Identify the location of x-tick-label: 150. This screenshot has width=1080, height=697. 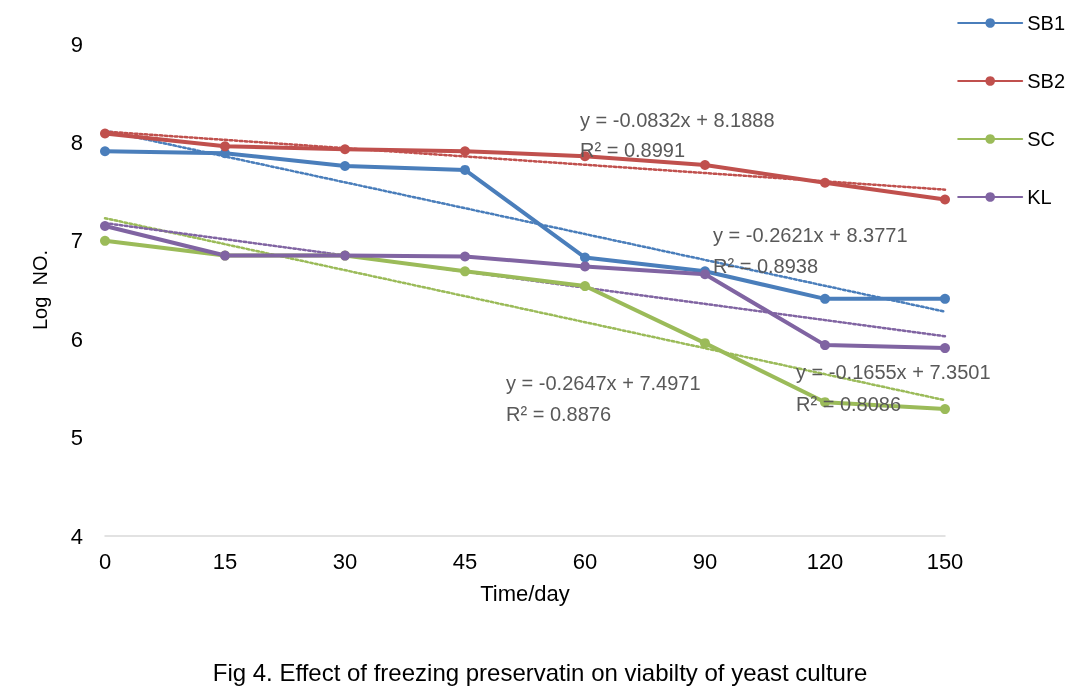
(945, 561).